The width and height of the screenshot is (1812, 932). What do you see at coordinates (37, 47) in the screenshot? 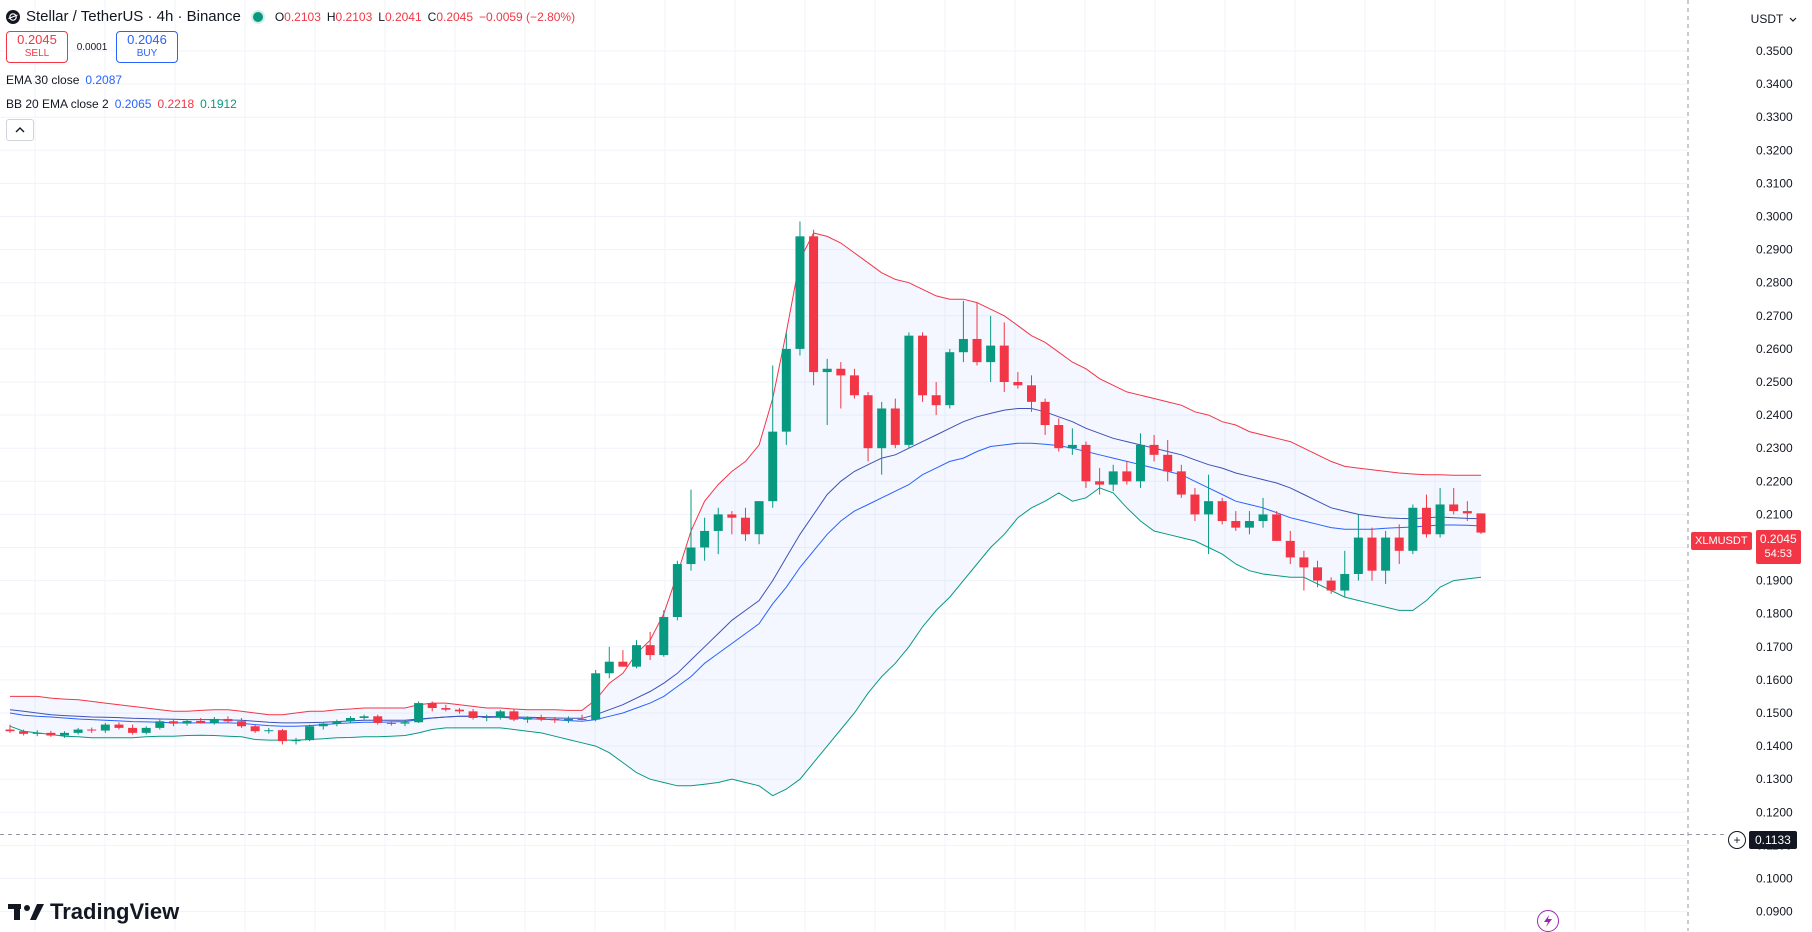
I see `sell-button: 0.2045 SELL` at bounding box center [37, 47].